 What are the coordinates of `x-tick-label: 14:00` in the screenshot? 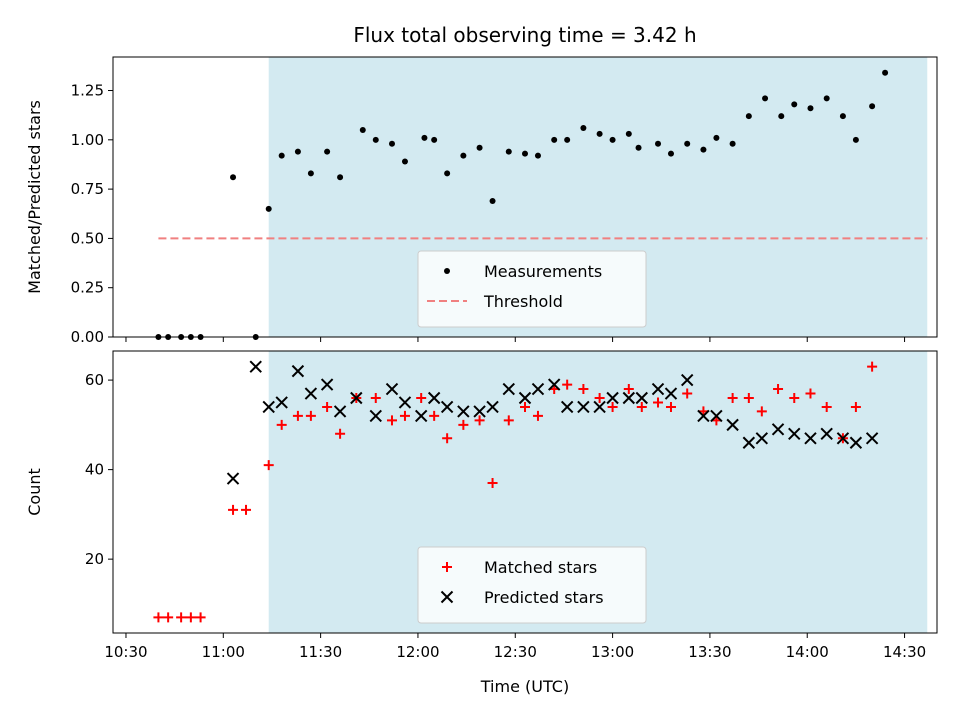 It's located at (807, 652).